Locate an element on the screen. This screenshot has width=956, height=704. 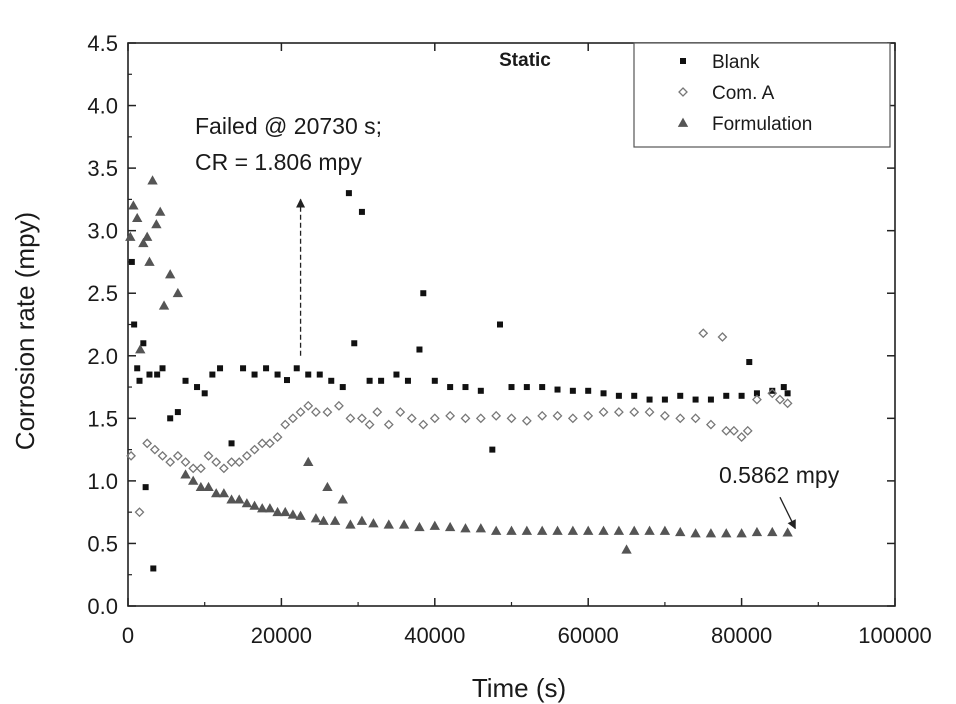
legend: Blank Com. A Formulation is located at coordinates (762, 95).